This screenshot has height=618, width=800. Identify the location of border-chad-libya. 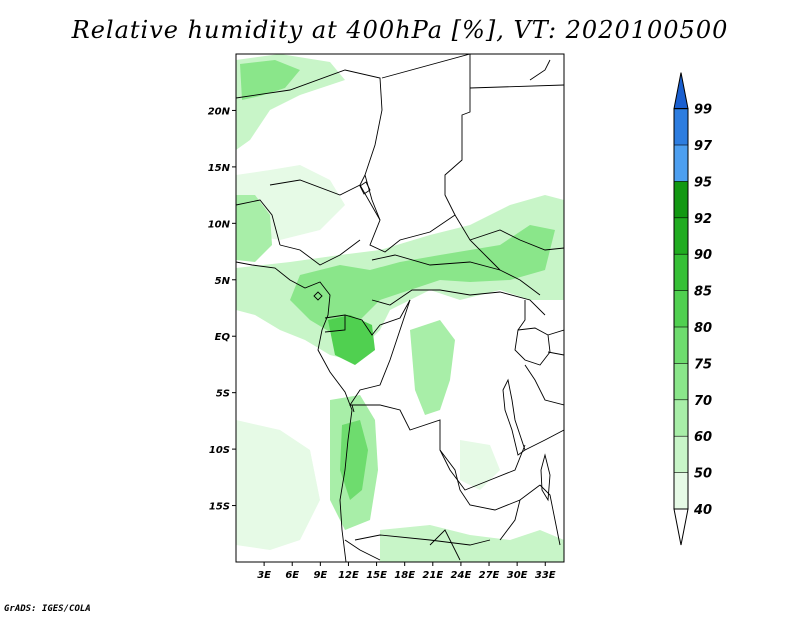
(426, 135).